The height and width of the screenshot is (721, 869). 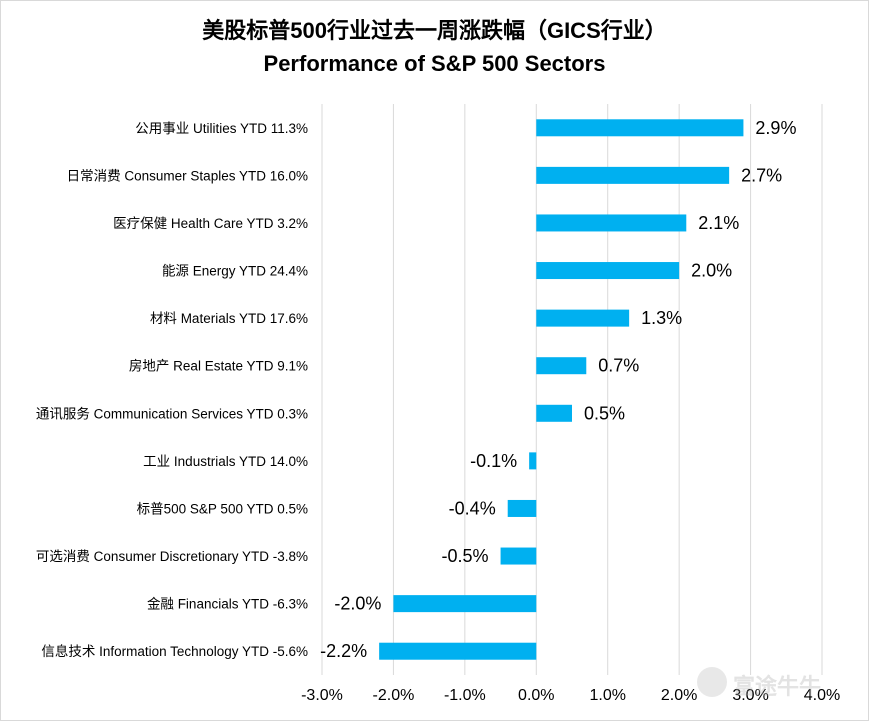 I want to click on category-label: 日常消费 Consumer Staples YTD 16.0%, so click(x=187, y=175).